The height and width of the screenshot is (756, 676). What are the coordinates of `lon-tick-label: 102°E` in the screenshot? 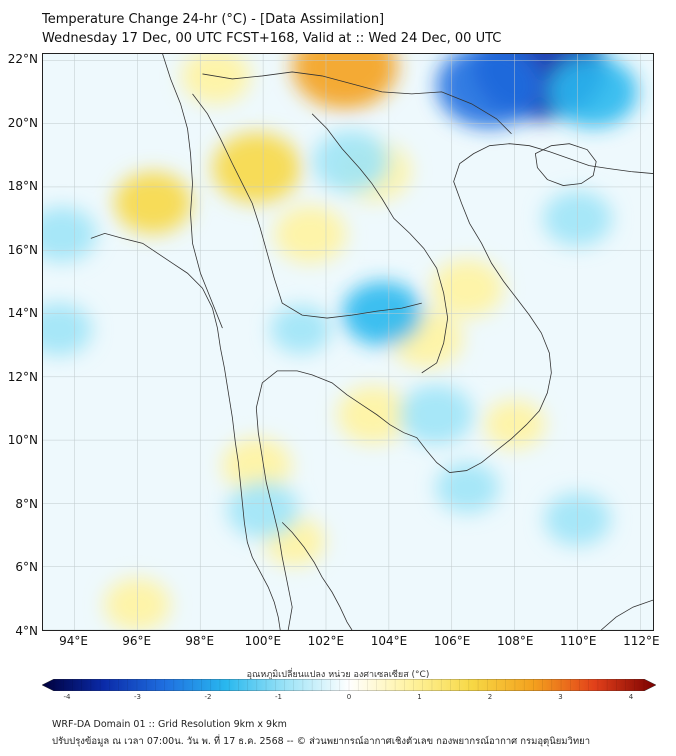 It's located at (326, 641).